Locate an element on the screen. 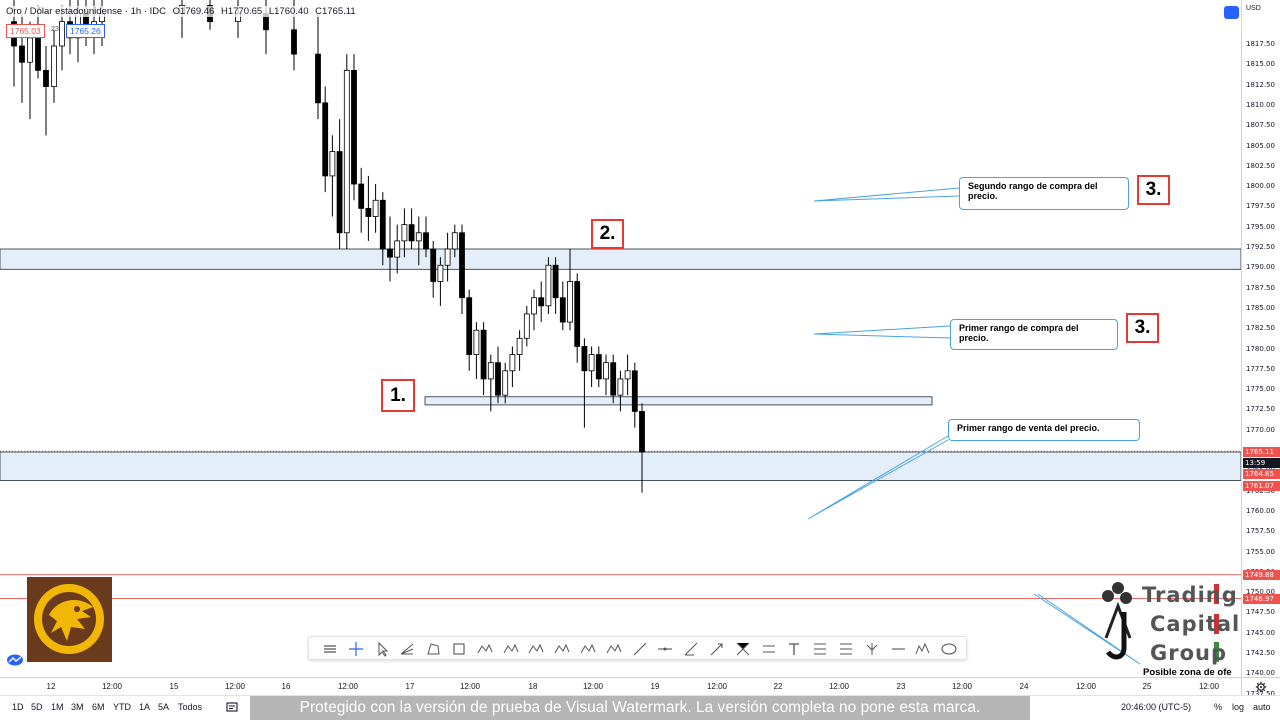 The height and width of the screenshot is (720, 1280). clock: 20:46:00 (UTC-5) is located at coordinates (1156, 707).